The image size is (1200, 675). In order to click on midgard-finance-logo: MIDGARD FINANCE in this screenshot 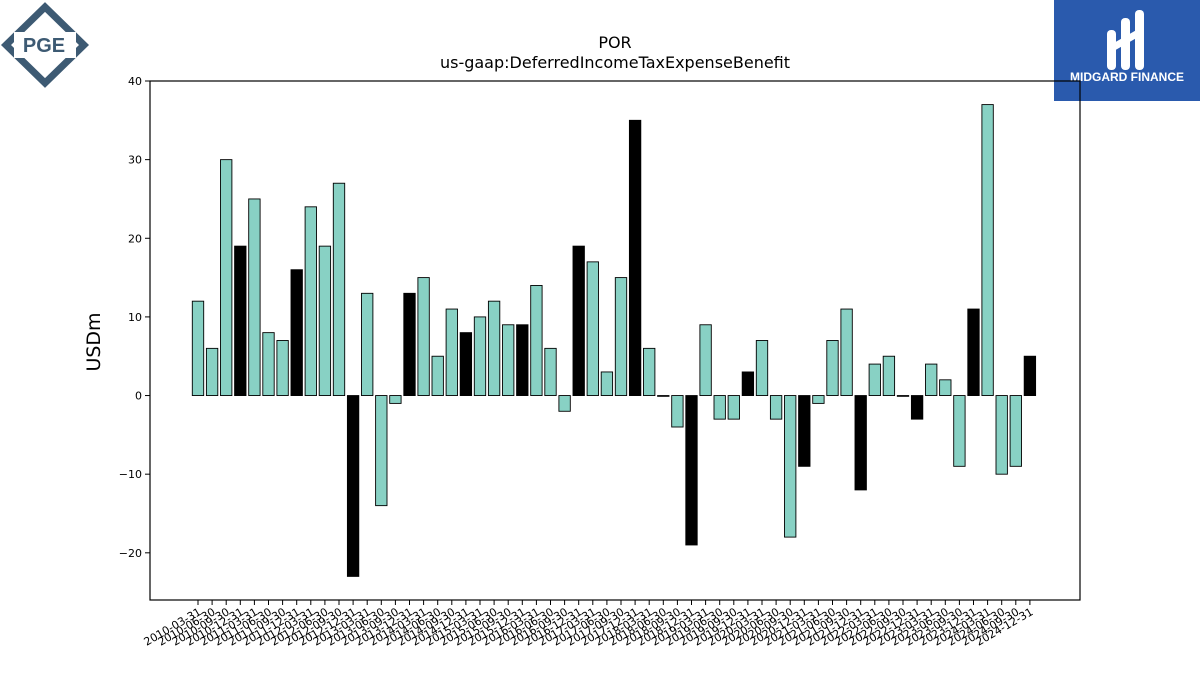, I will do `click(1127, 50)`.